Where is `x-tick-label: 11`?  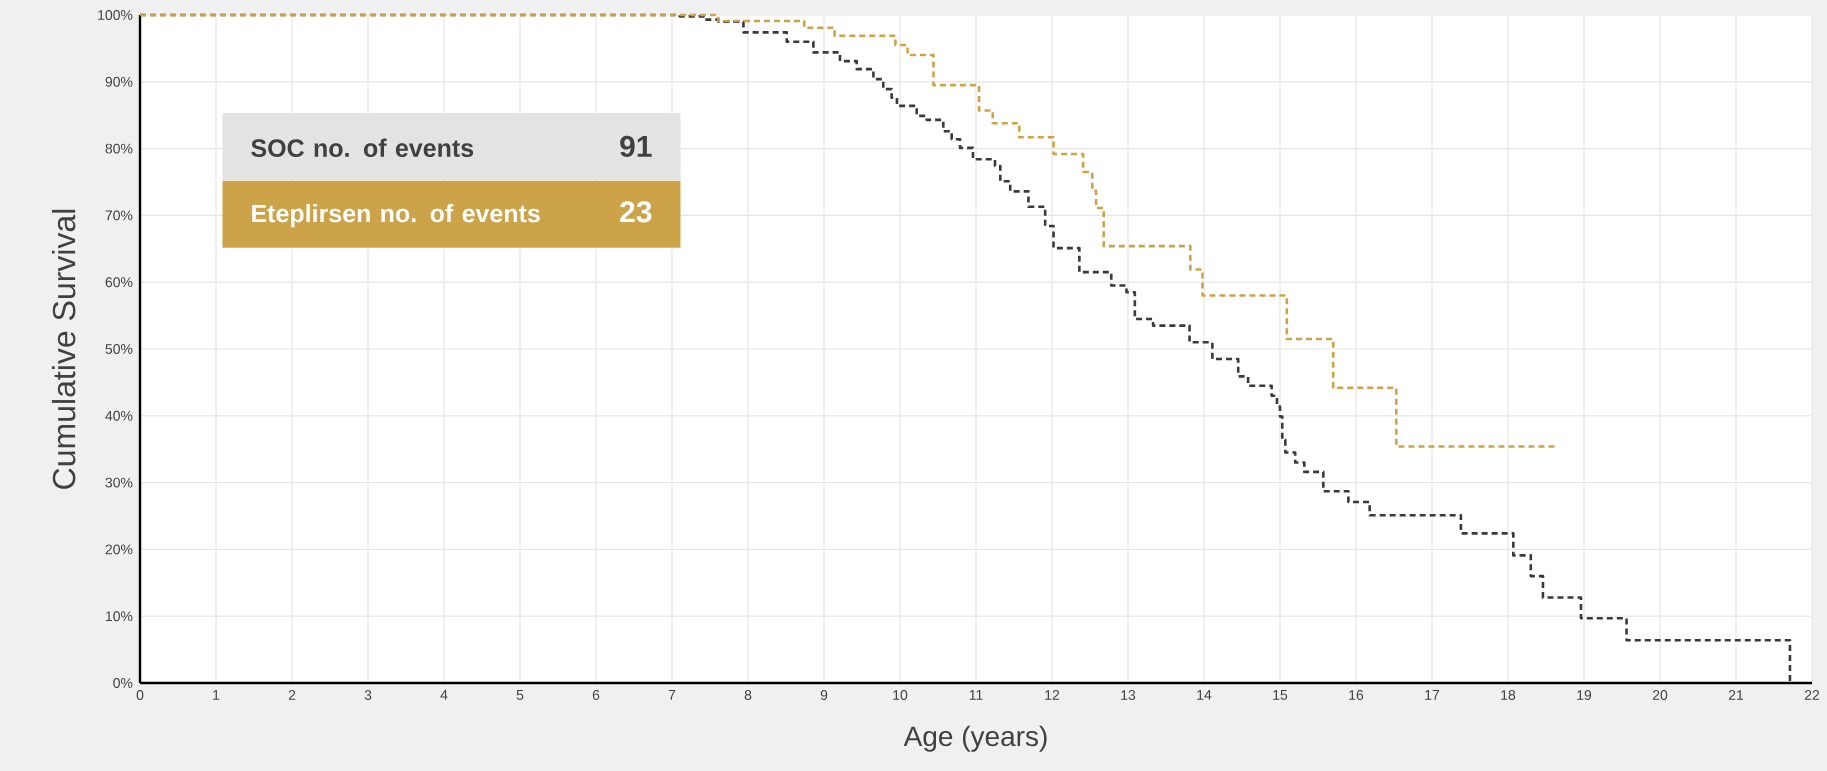
x-tick-label: 11 is located at coordinates (976, 695).